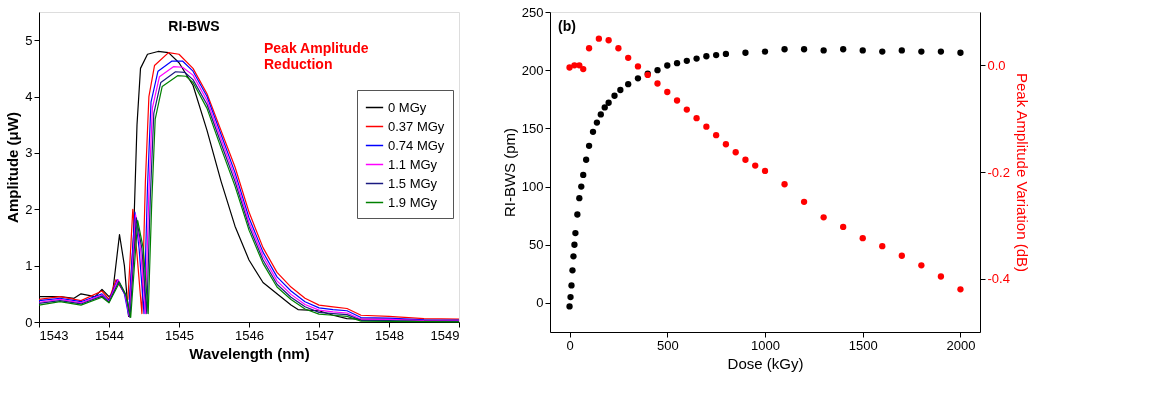 The width and height of the screenshot is (1176, 412). I want to click on y-tick-label: 50, so click(536, 245).